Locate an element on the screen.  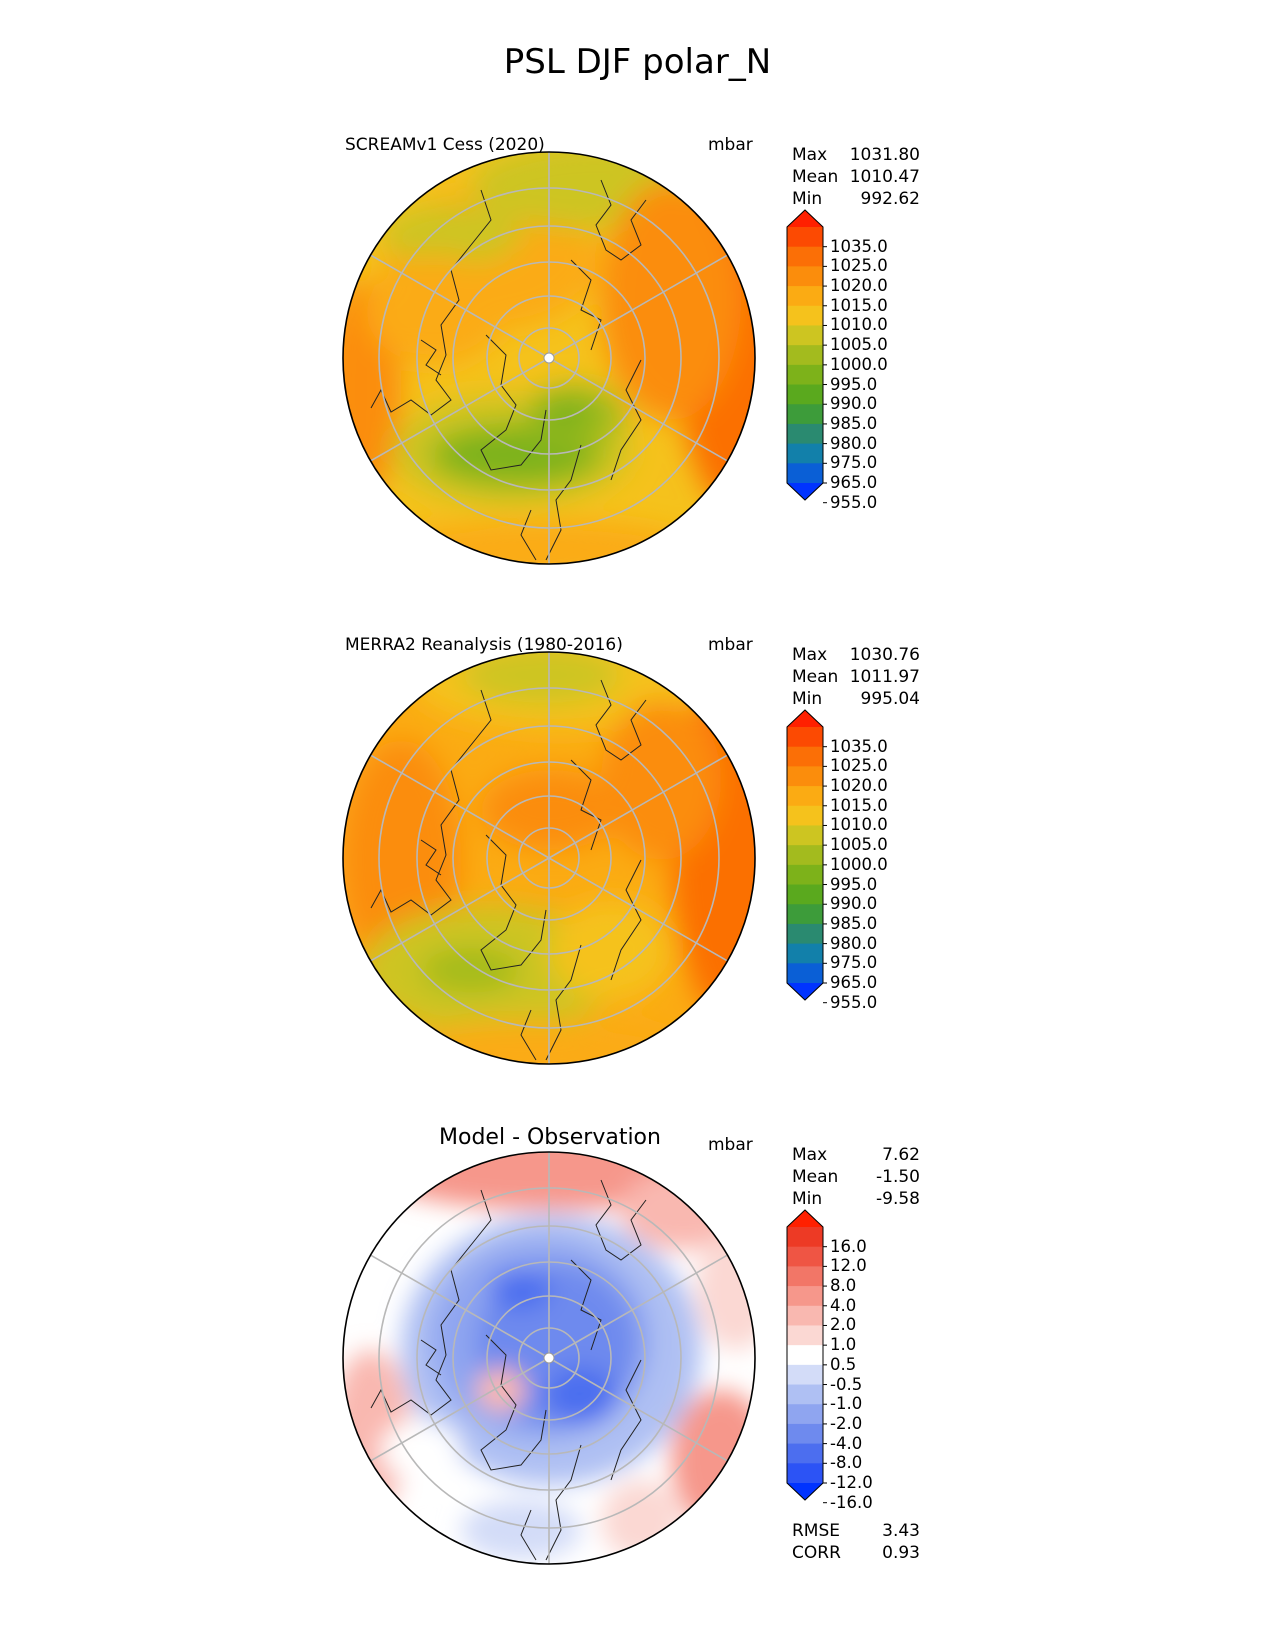
stat-rmse: RMSE 3.43 is located at coordinates (856, 1531).